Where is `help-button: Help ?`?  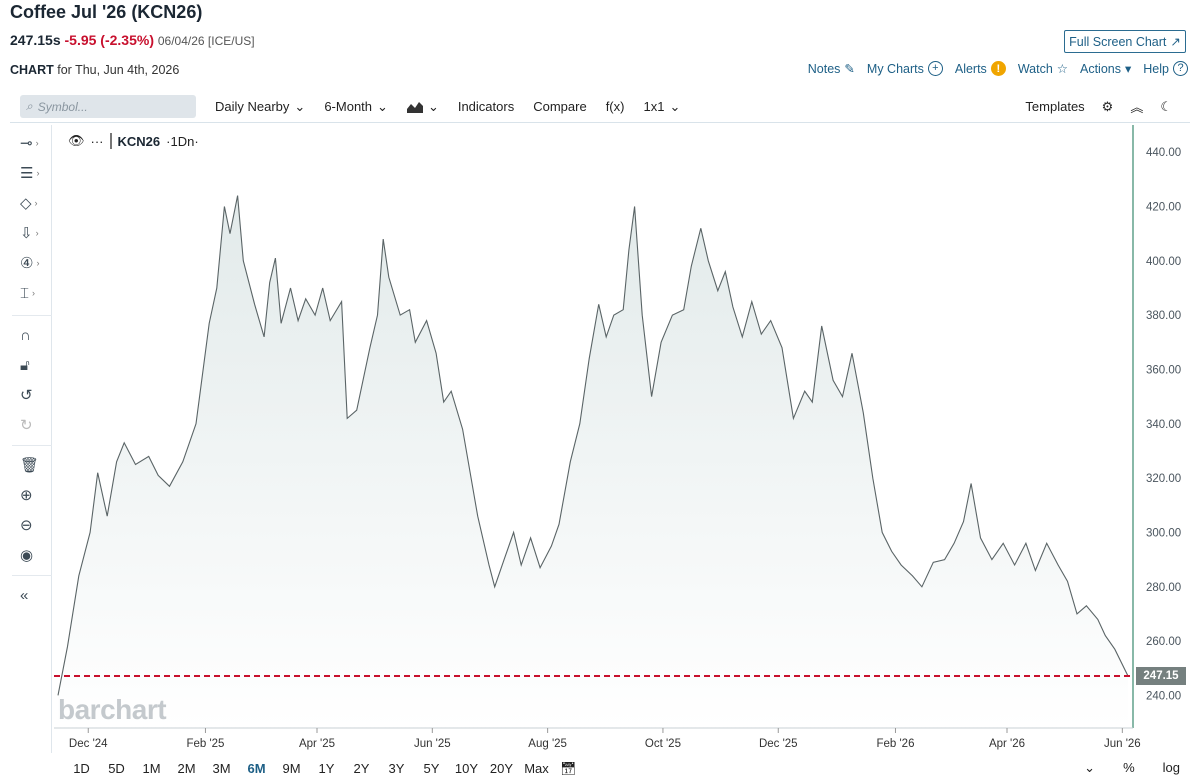
help-button: Help ? is located at coordinates (1165, 68).